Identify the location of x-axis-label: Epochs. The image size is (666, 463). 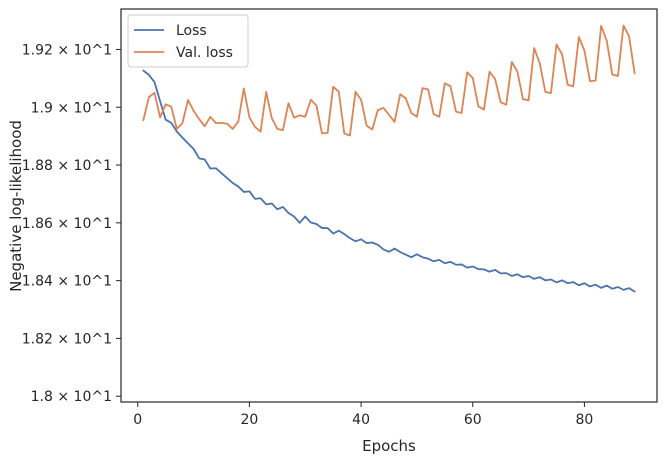
(389, 446).